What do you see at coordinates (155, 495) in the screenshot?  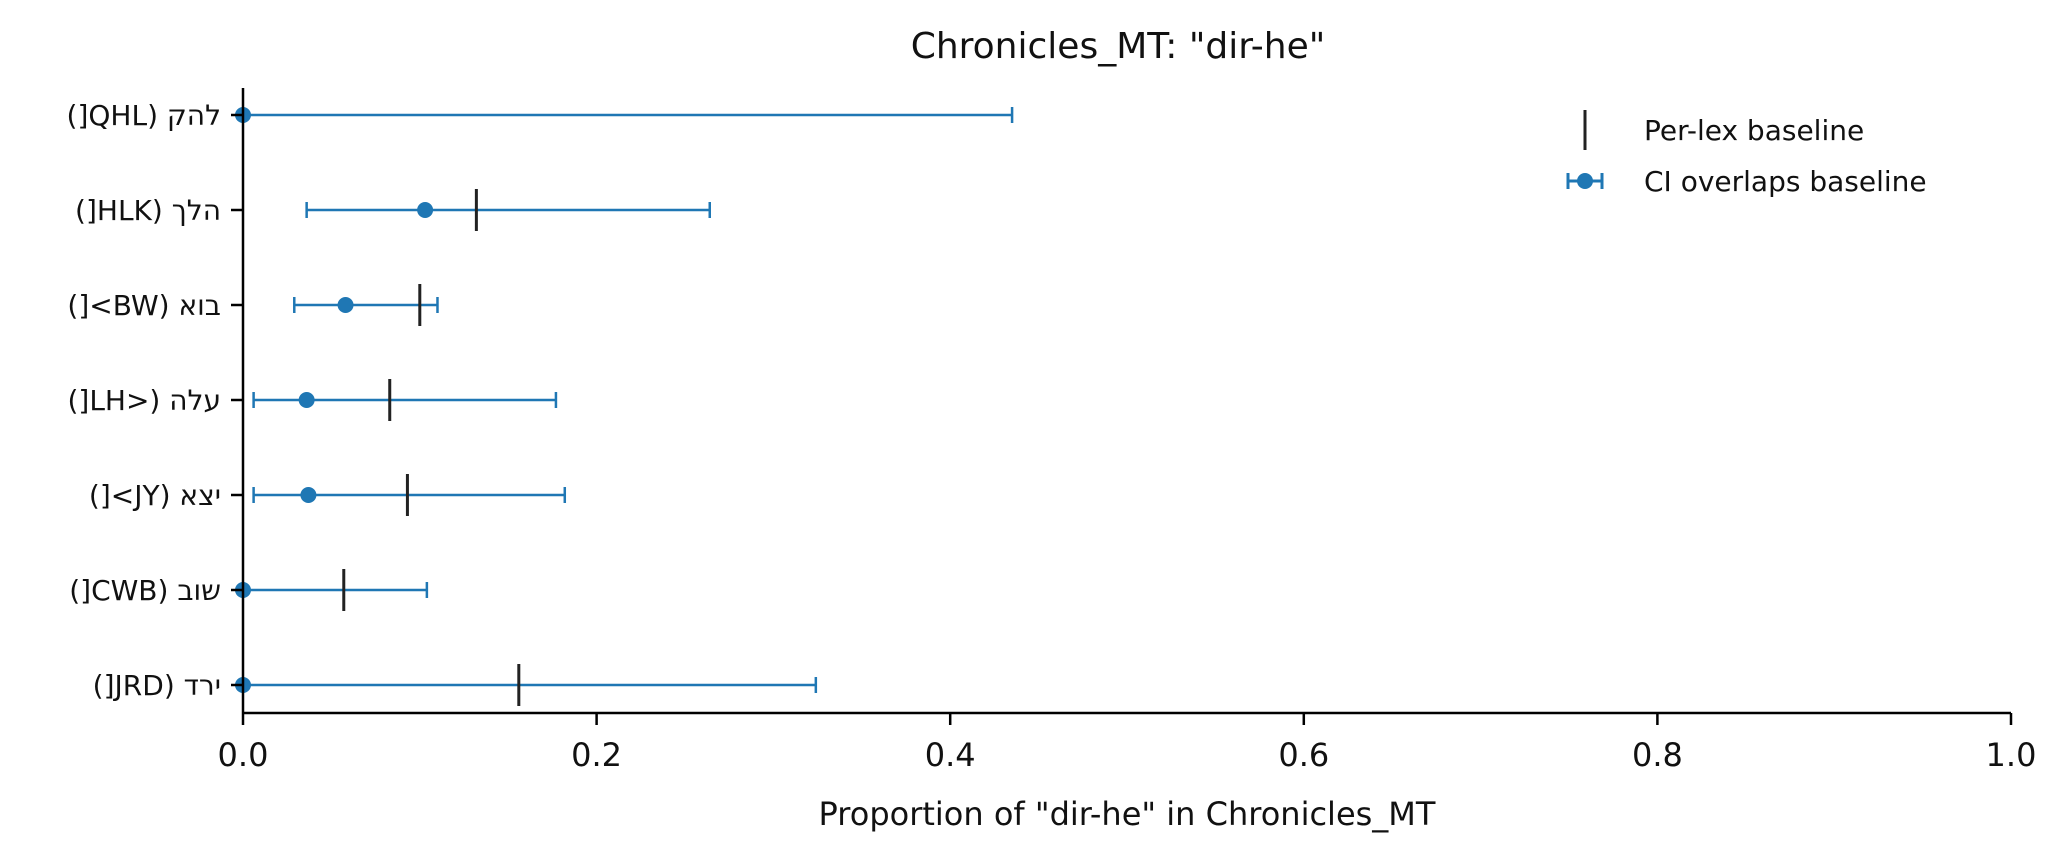 I see `y-tick-label: יצא (JY>[)` at bounding box center [155, 495].